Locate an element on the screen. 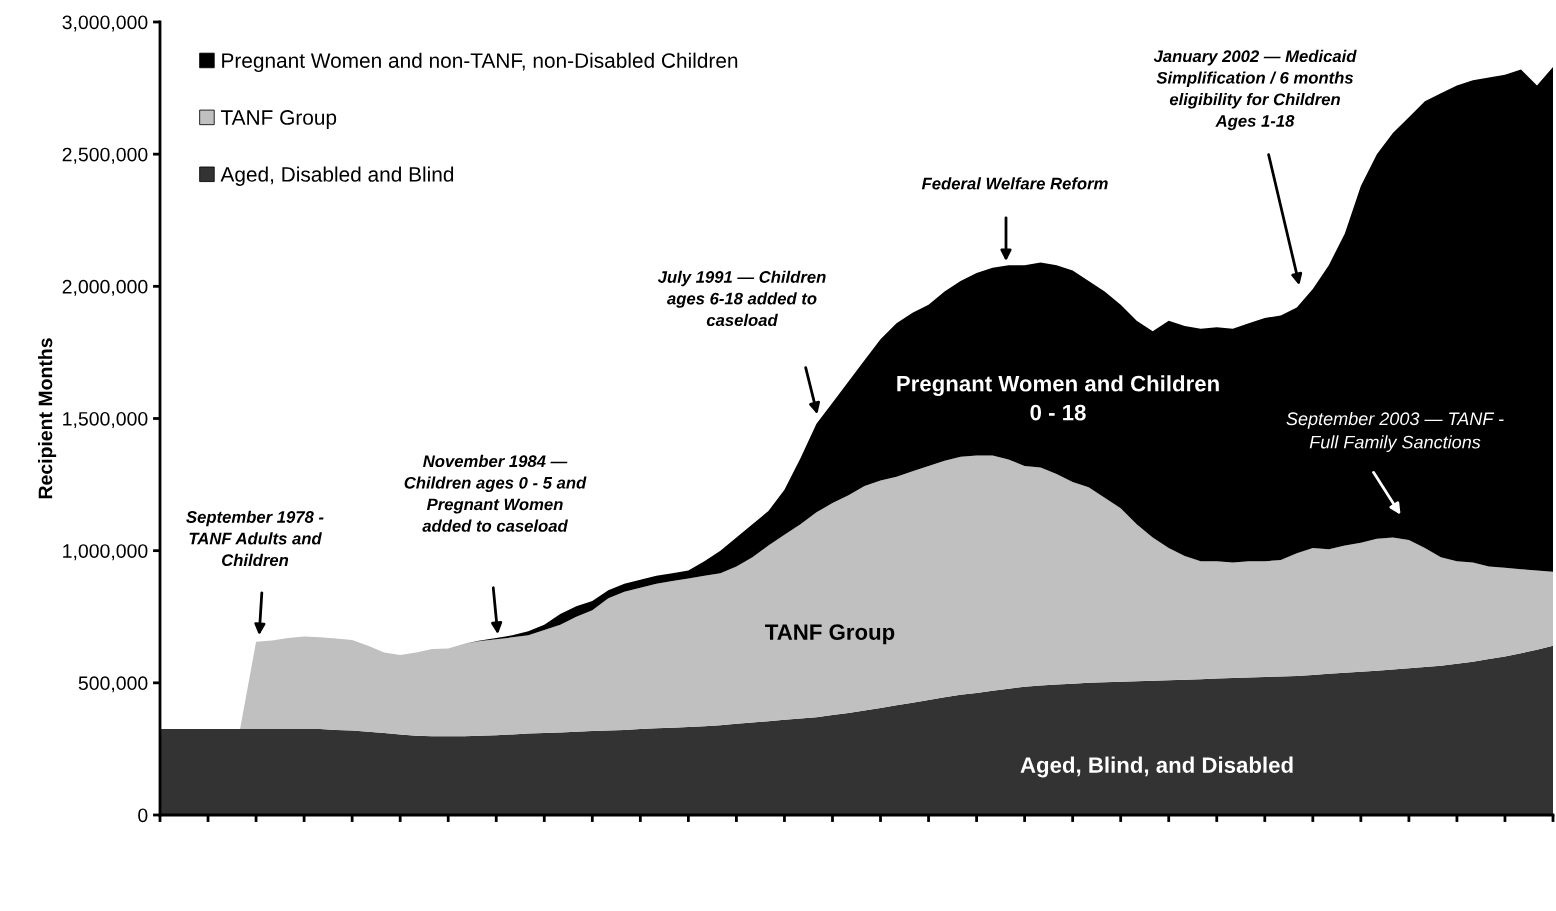  legend-label: TANF Group is located at coordinates (278, 119).